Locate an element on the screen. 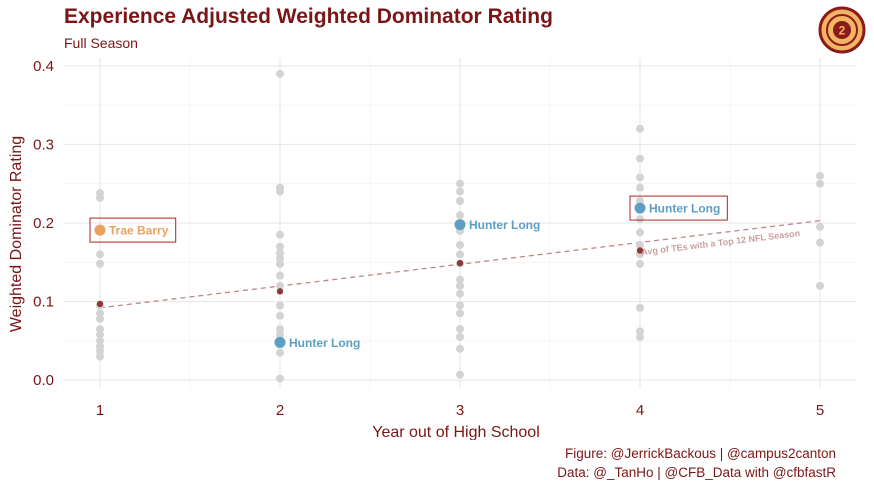 This screenshot has height=486, width=874. y-axis-title: Weighted Dominator Rating is located at coordinates (16, 234).